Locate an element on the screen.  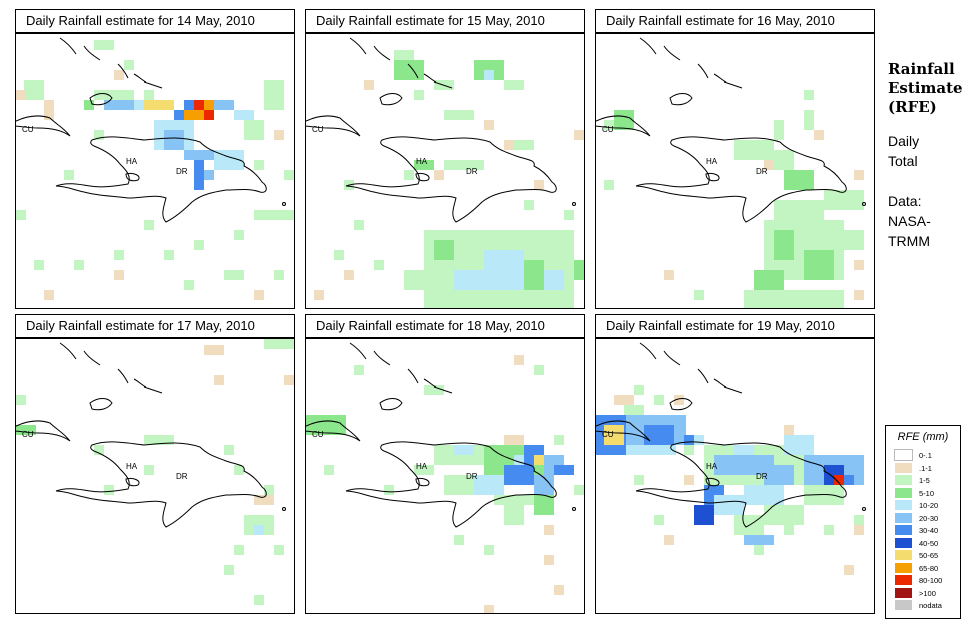
legend-title: RFE (mm) is located at coordinates (923, 437).